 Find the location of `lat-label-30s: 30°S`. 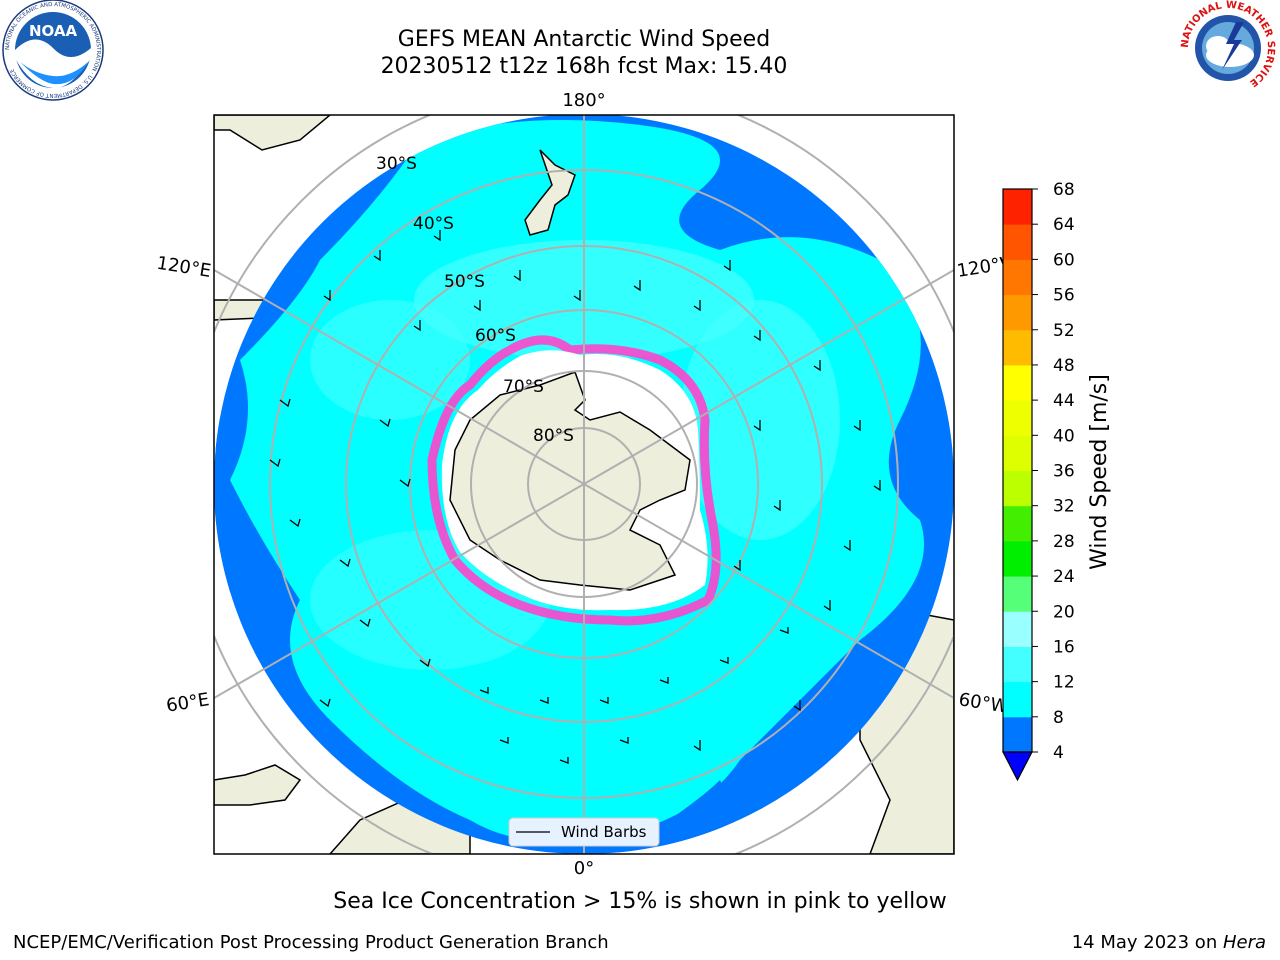

lat-label-30s: 30°S is located at coordinates (396, 164).